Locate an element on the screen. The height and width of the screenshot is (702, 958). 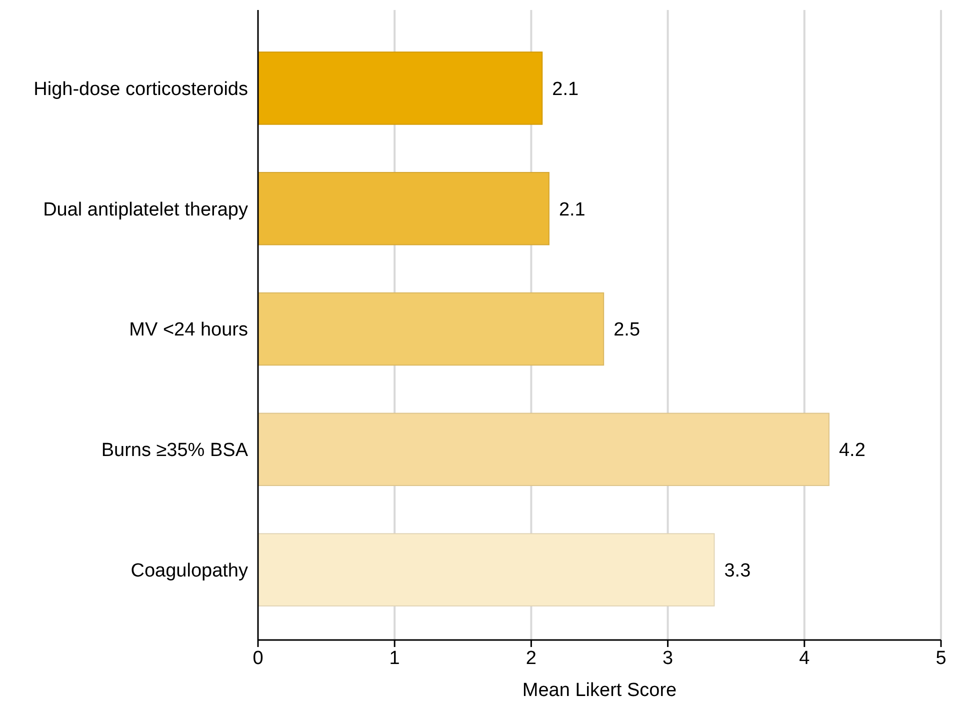
x-tick-label: 3 is located at coordinates (668, 658).